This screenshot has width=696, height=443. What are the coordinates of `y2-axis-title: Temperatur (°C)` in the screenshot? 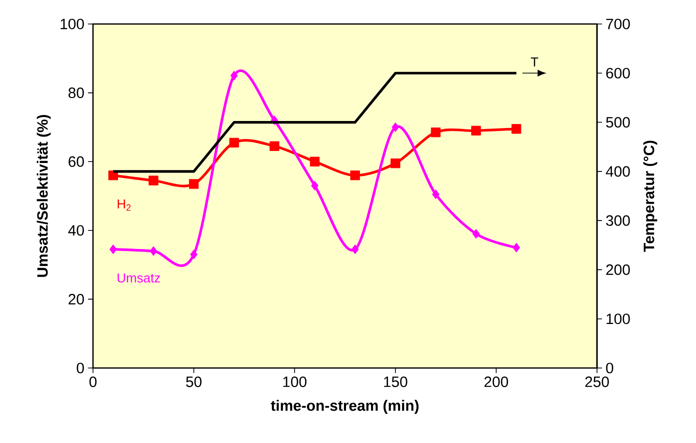 It's located at (650, 196).